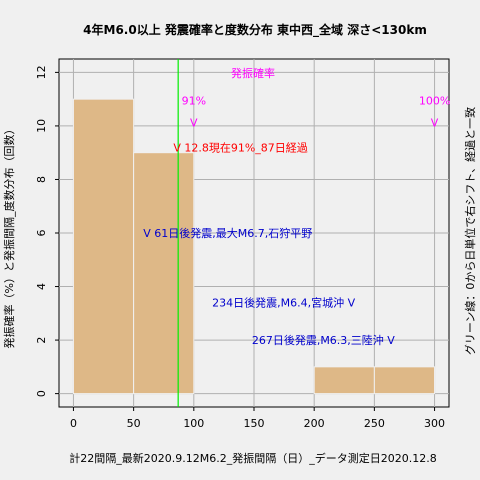  Describe the element at coordinates (41, 126) in the screenshot. I see `y-tick-label: 10` at that location.